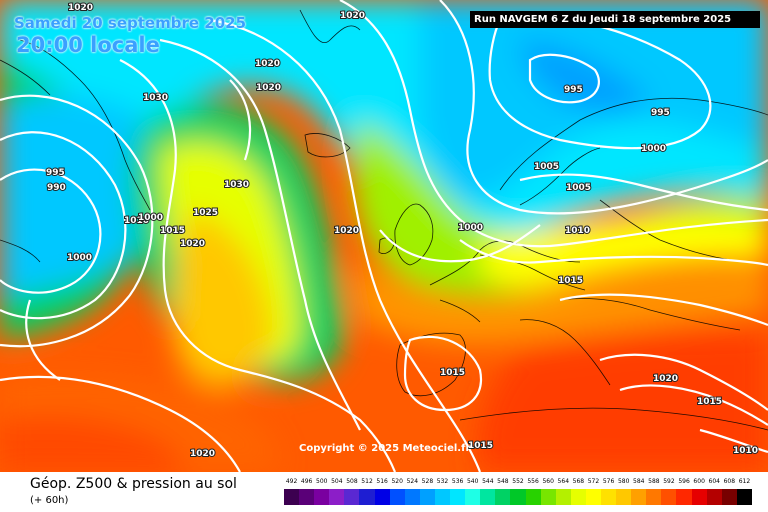 This screenshot has width=768, height=512. I want to click on legend-tick: 552, so click(518, 481).